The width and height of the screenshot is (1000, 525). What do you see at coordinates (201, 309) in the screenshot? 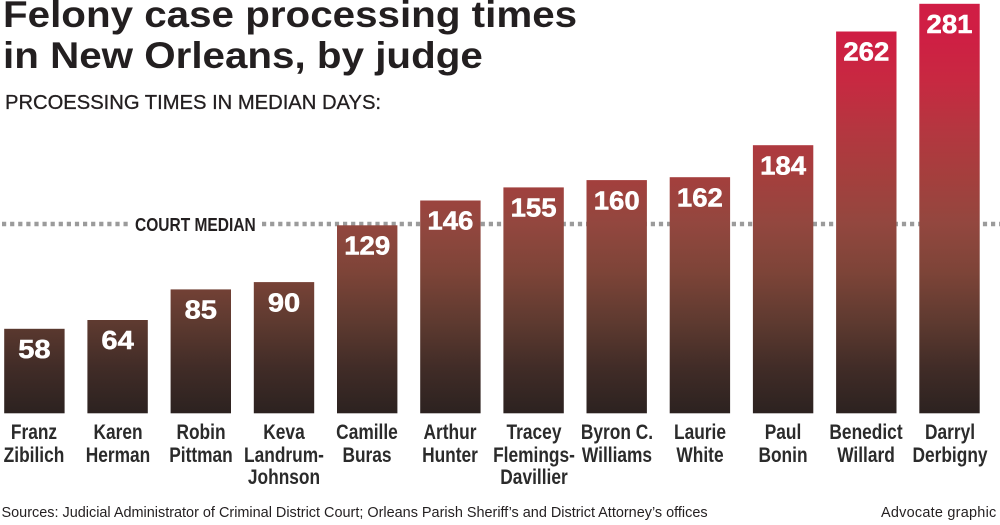
I see `svg-text: 85` at bounding box center [201, 309].